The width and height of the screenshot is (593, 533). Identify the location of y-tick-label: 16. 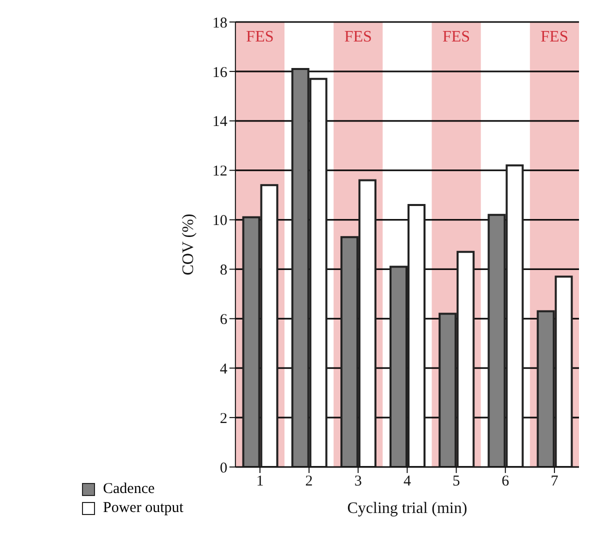
(220, 72).